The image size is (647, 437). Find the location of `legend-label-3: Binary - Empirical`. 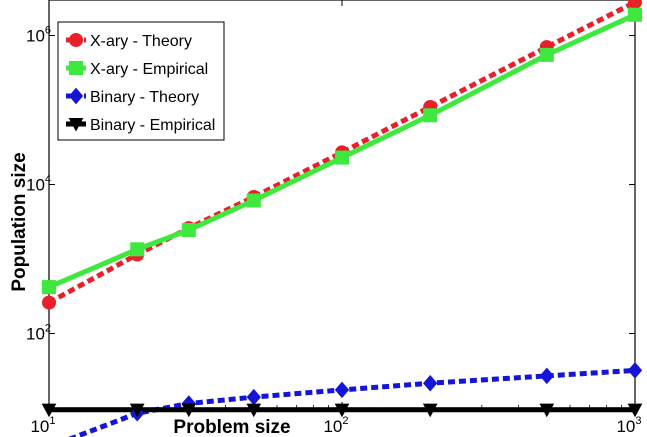

legend-label-3: Binary - Empirical is located at coordinates (152, 125).